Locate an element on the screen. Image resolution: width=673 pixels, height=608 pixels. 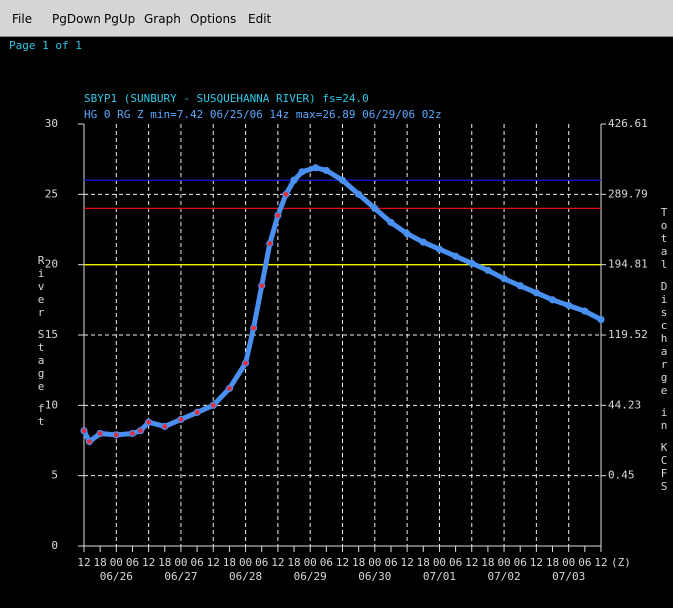
page-label: Page 1 of 1 is located at coordinates (45, 45).